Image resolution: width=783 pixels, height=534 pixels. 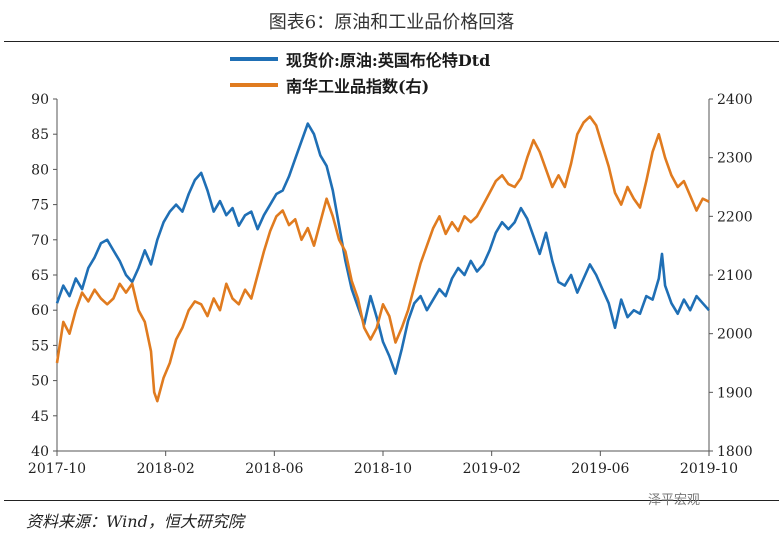 What do you see at coordinates (274, 469) in the screenshot?
I see `x-tick-label: 2018-06` at bounding box center [274, 469].